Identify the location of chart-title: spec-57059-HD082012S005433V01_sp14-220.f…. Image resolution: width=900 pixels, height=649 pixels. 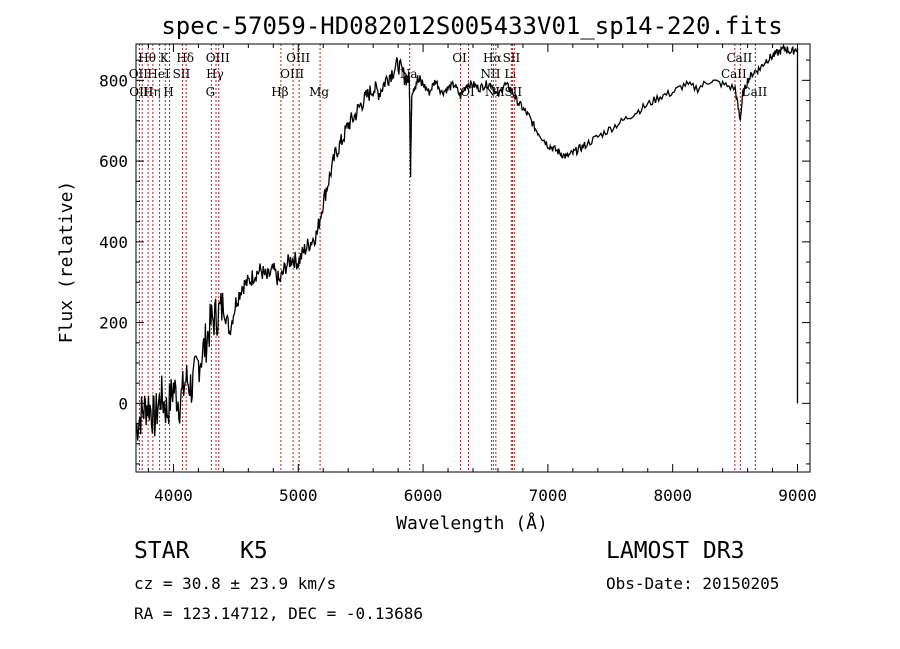
(471, 26).